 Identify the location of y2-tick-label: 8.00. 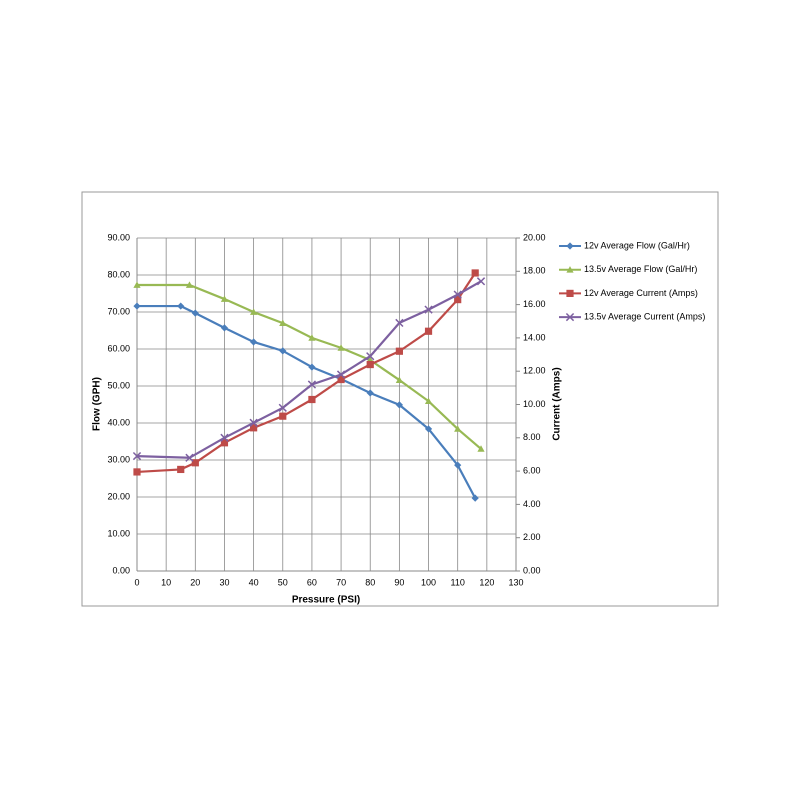
(532, 437).